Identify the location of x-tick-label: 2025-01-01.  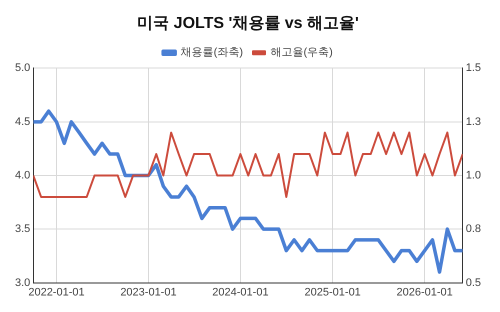
(332, 292).